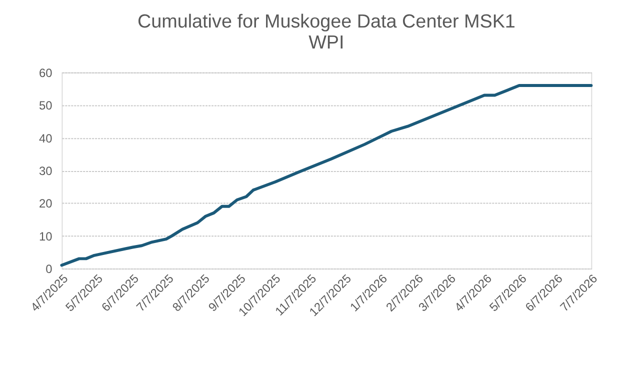 The image size is (627, 377). I want to click on y-tick-label: 50, so click(45, 105).